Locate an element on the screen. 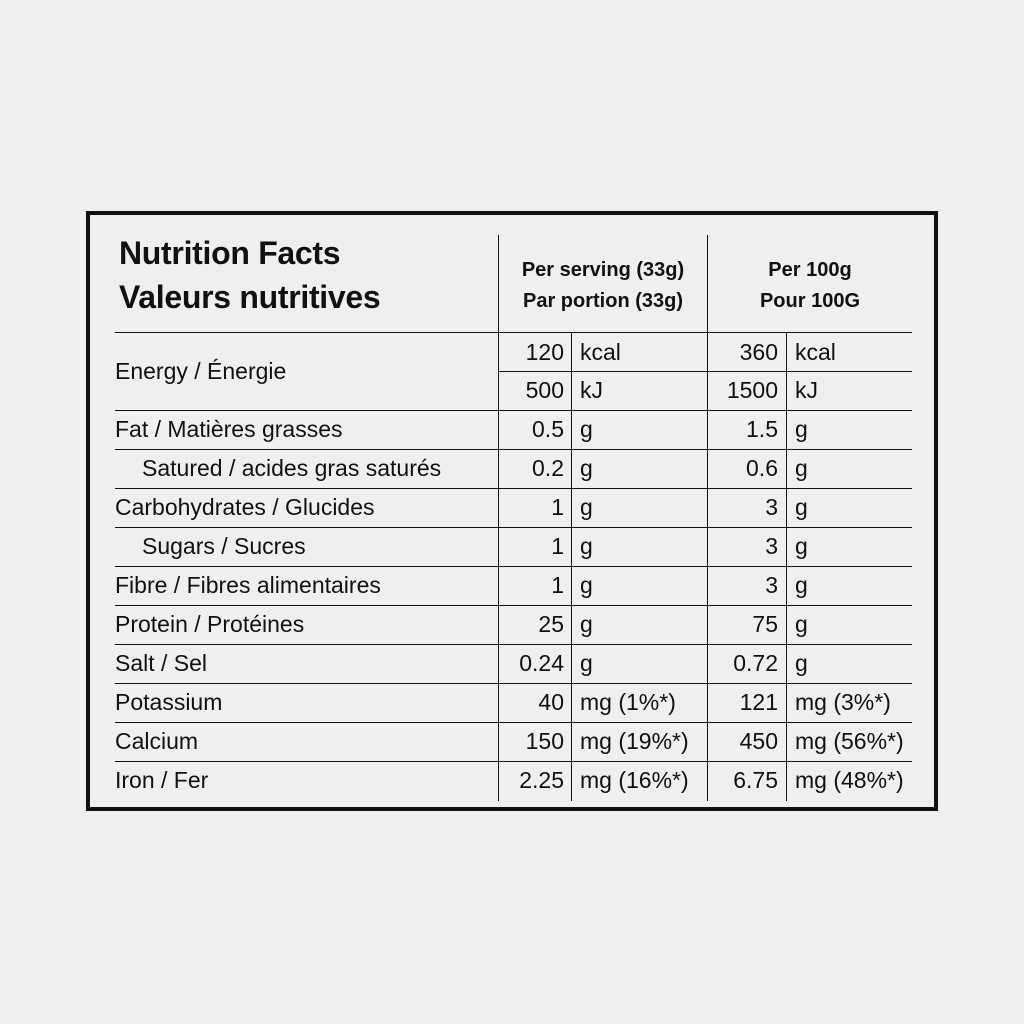 The image size is (1024, 1024). row-label: Iron / Fer is located at coordinates (162, 780).